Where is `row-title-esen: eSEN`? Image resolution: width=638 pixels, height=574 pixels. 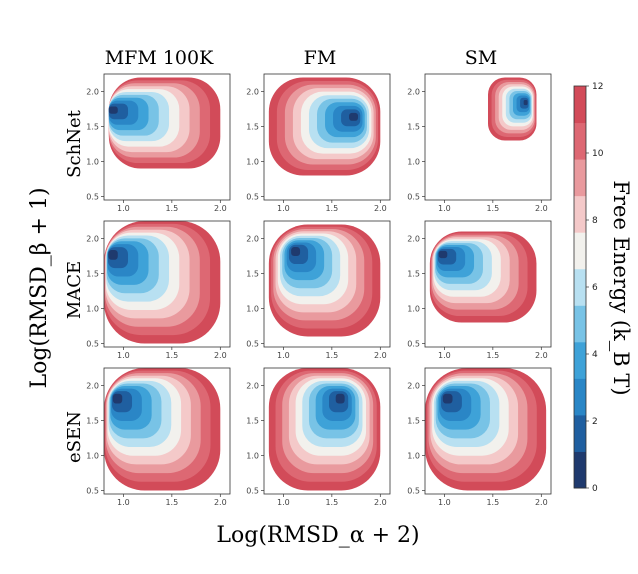
row-title-esen: eSEN is located at coordinates (74, 437).